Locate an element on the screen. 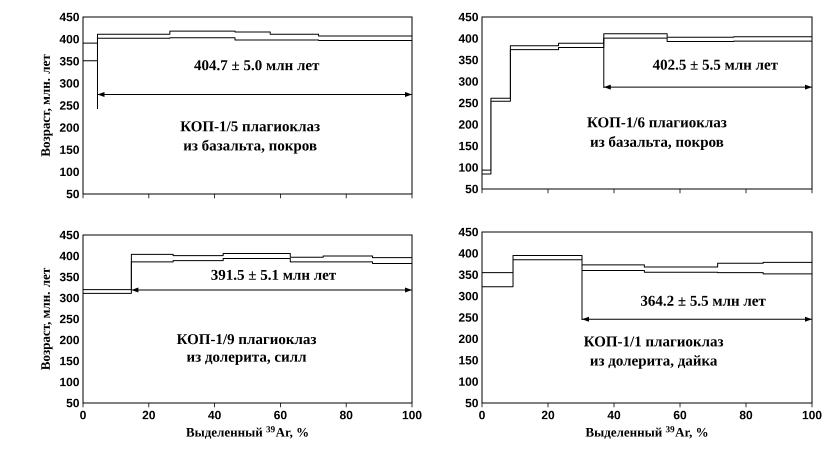  annotation: из долерита, дайка is located at coordinates (654, 362).